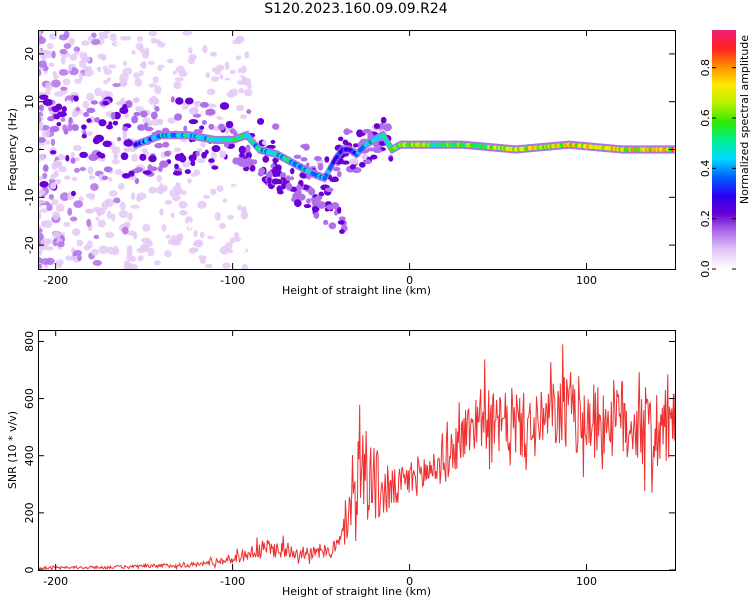 This screenshot has height=600, width=750. I want to click on colorbar-label: Normalized spectral amplitude, so click(744, 119).